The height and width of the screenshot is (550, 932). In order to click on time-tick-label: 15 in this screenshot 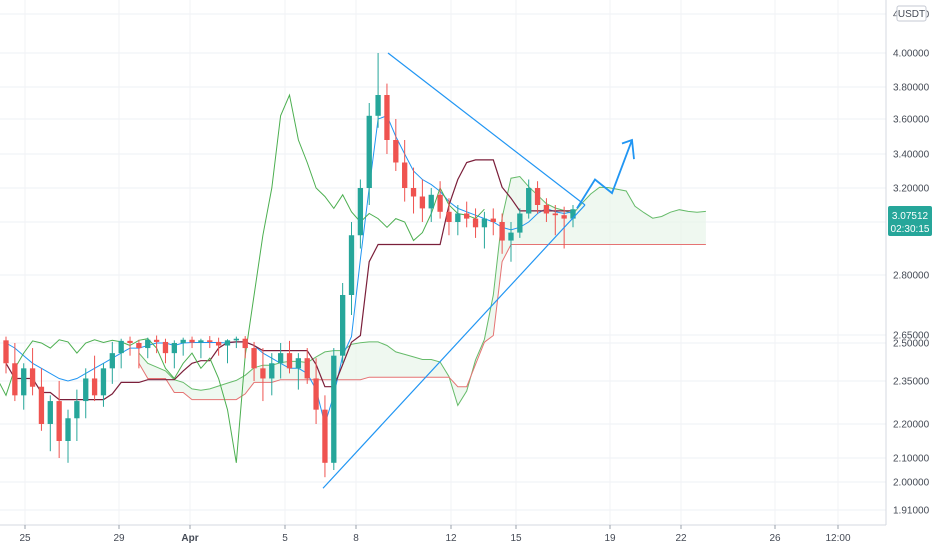, I will do `click(516, 538)`.